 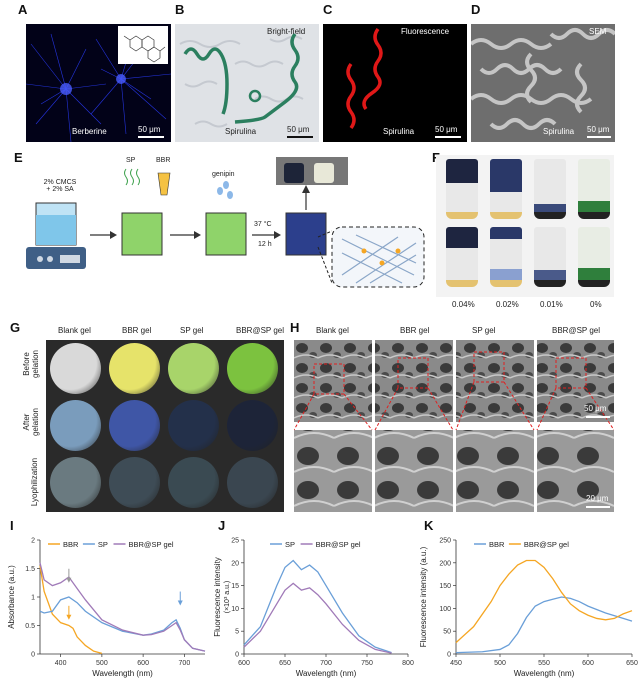 I want to click on spirulina-brightfield-image: Bright-field Spirulina 50 μm, so click(x=247, y=83).